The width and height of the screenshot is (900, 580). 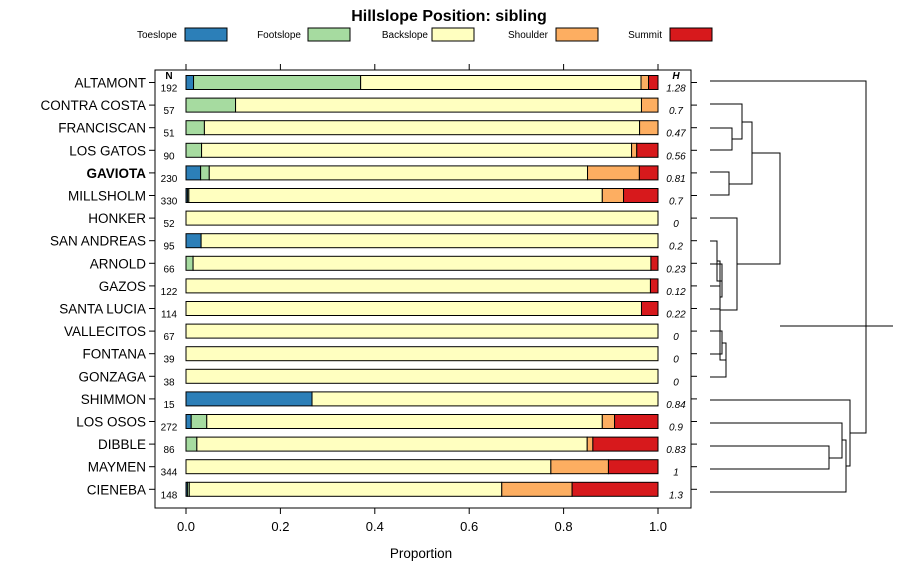 I want to click on bar-arnold-summit, so click(x=654, y=263).